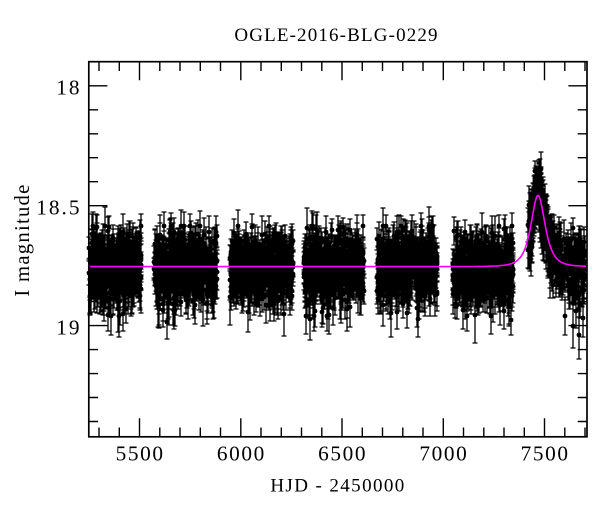 The image size is (600, 517). I want to click on svg-text: OGLE-2016-BLG-0229, so click(336, 35).